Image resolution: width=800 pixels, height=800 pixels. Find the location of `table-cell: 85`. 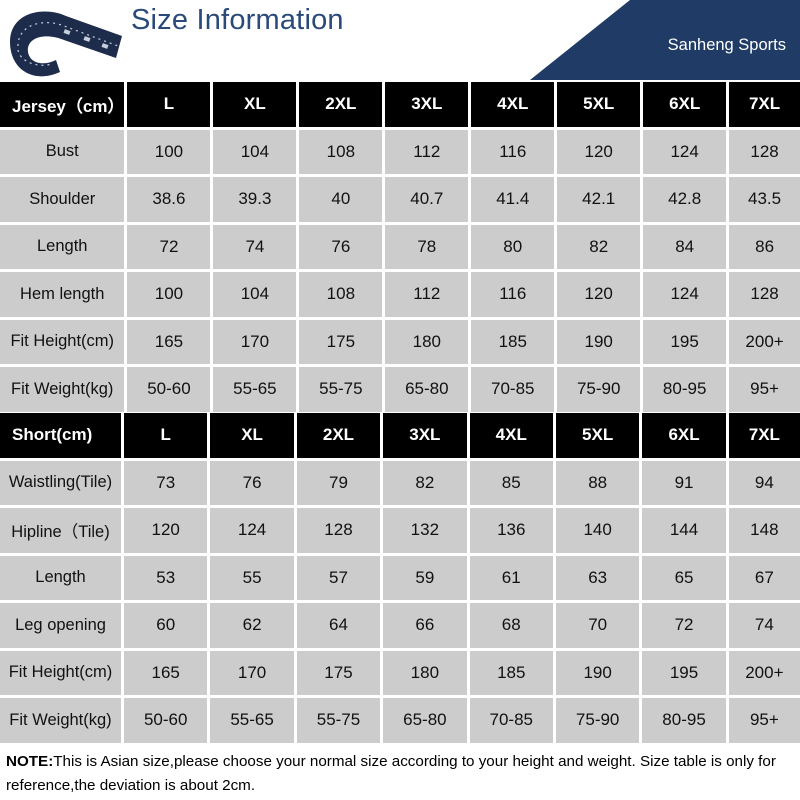

table-cell: 85 is located at coordinates (512, 484).